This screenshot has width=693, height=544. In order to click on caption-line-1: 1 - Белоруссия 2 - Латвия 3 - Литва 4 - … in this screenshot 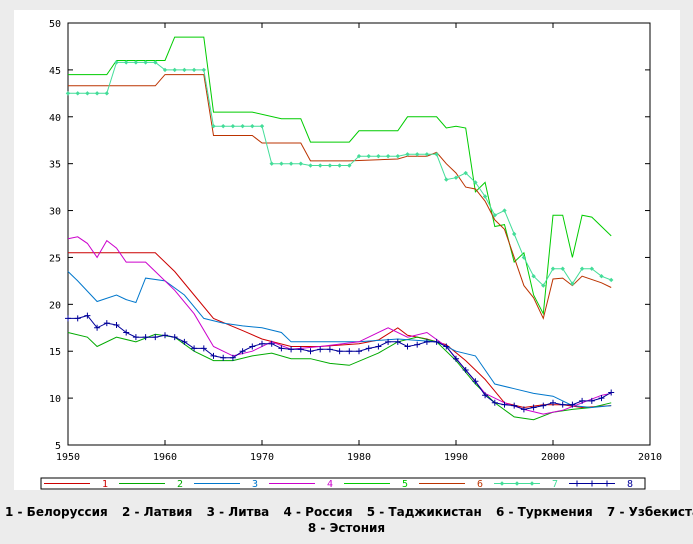, I will do `click(346, 512)`.